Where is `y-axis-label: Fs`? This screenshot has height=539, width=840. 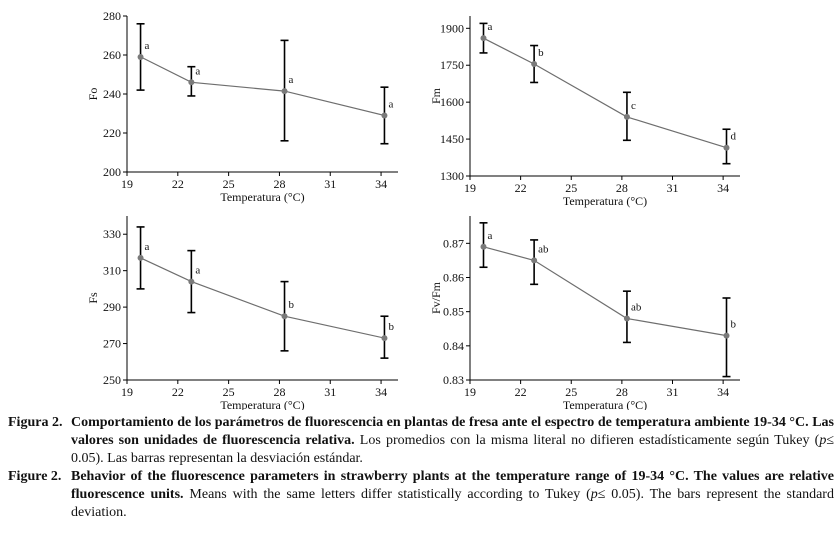 y-axis-label: Fs is located at coordinates (93, 298).